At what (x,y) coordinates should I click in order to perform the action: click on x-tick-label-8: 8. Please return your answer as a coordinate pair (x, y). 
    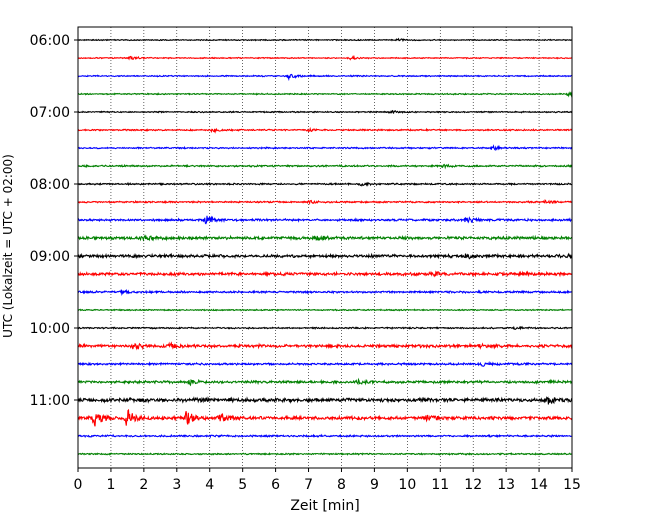
    Looking at the image, I should click on (341, 485).